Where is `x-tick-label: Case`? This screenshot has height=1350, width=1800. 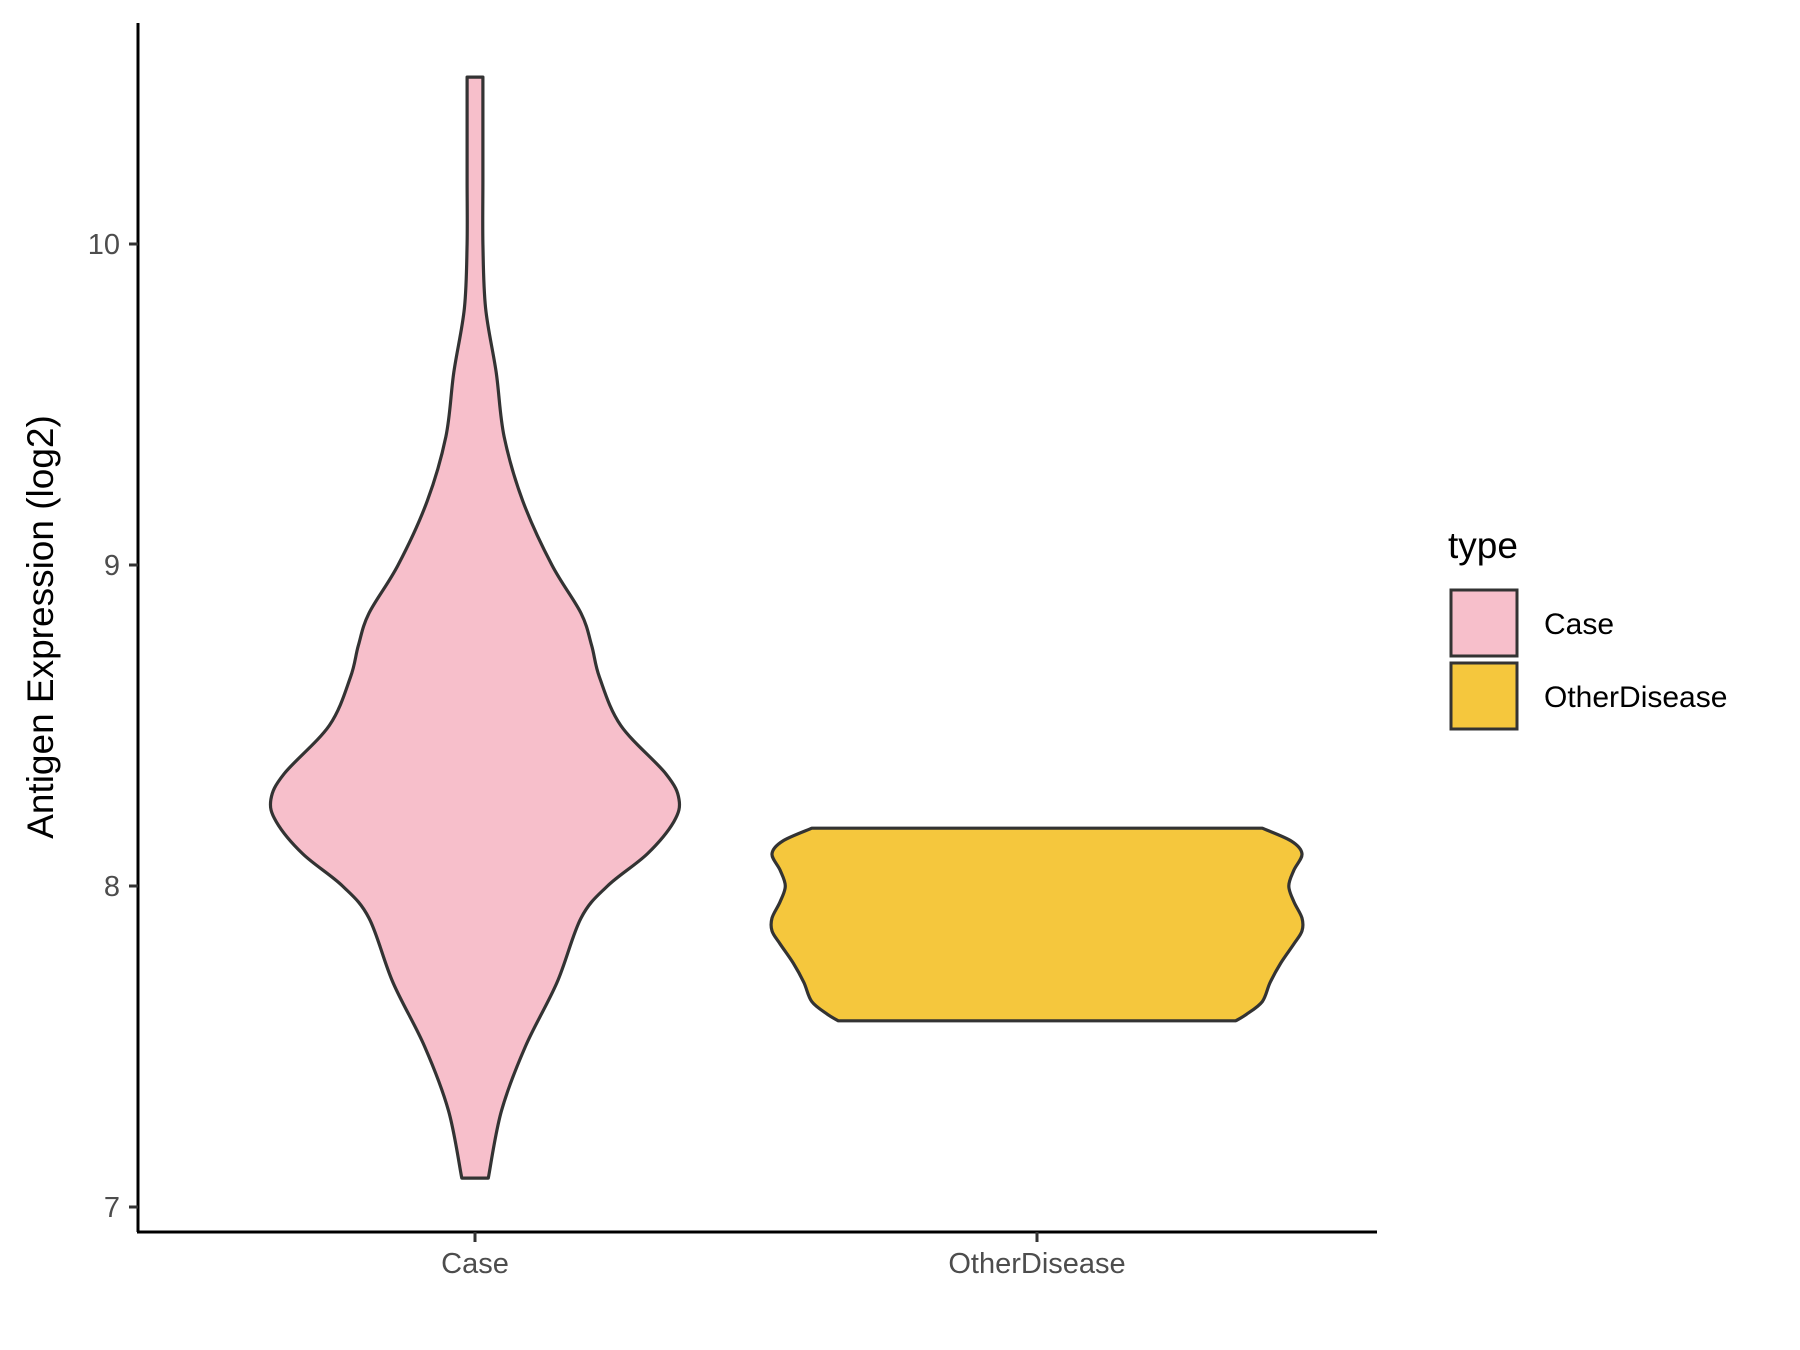
x-tick-label: Case is located at coordinates (475, 1264).